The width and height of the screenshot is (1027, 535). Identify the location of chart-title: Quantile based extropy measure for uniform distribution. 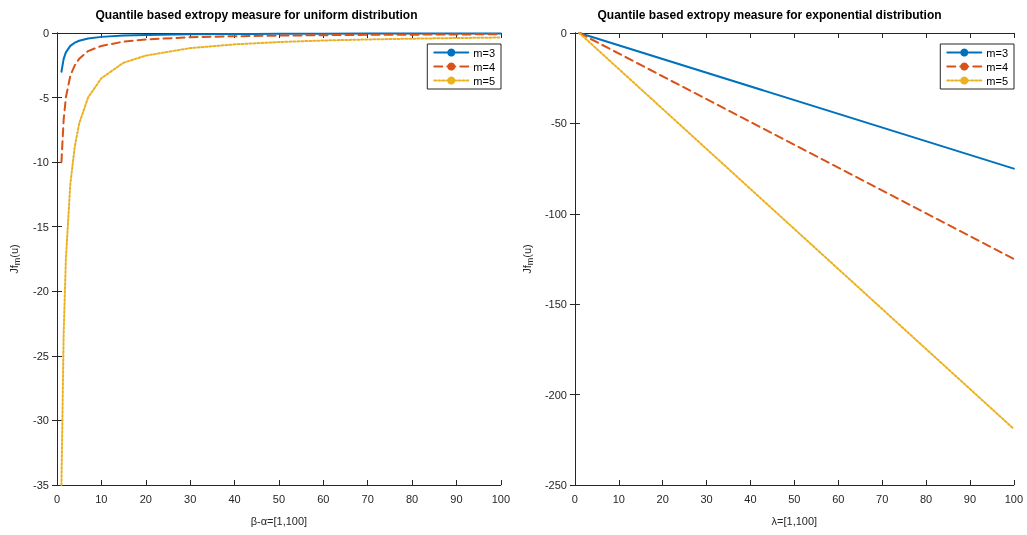
(256, 15).